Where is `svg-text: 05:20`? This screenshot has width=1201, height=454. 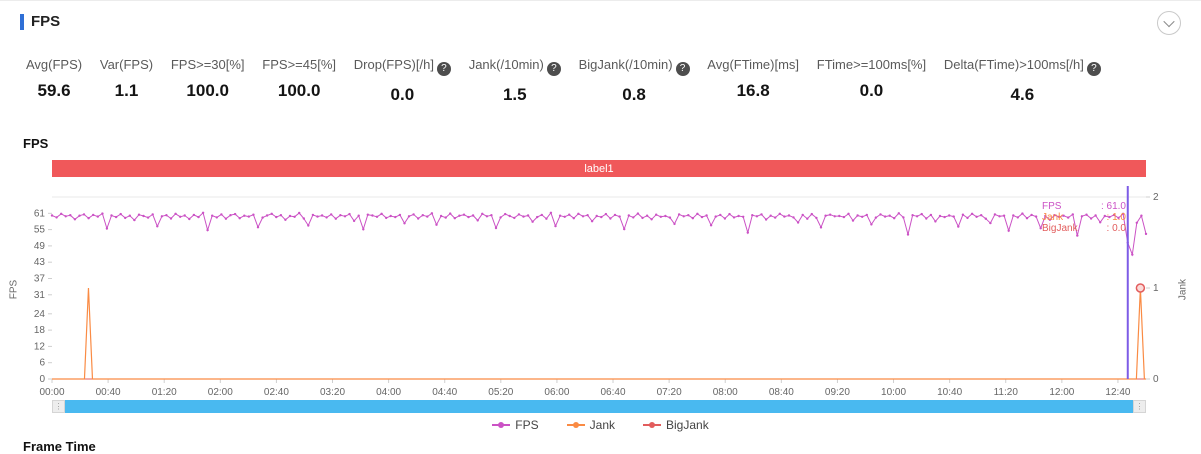
svg-text: 05:20 is located at coordinates (500, 392).